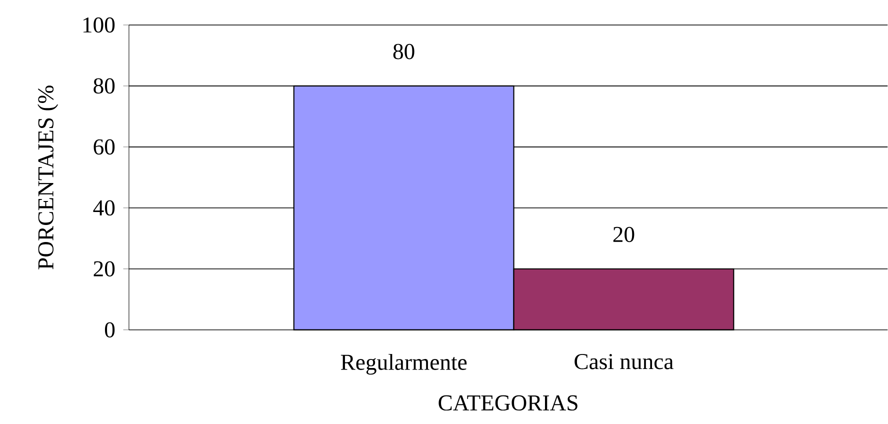 The width and height of the screenshot is (888, 424). What do you see at coordinates (48, 178) in the screenshot?
I see `y-axis-title: PORCENTAJES (%` at bounding box center [48, 178].